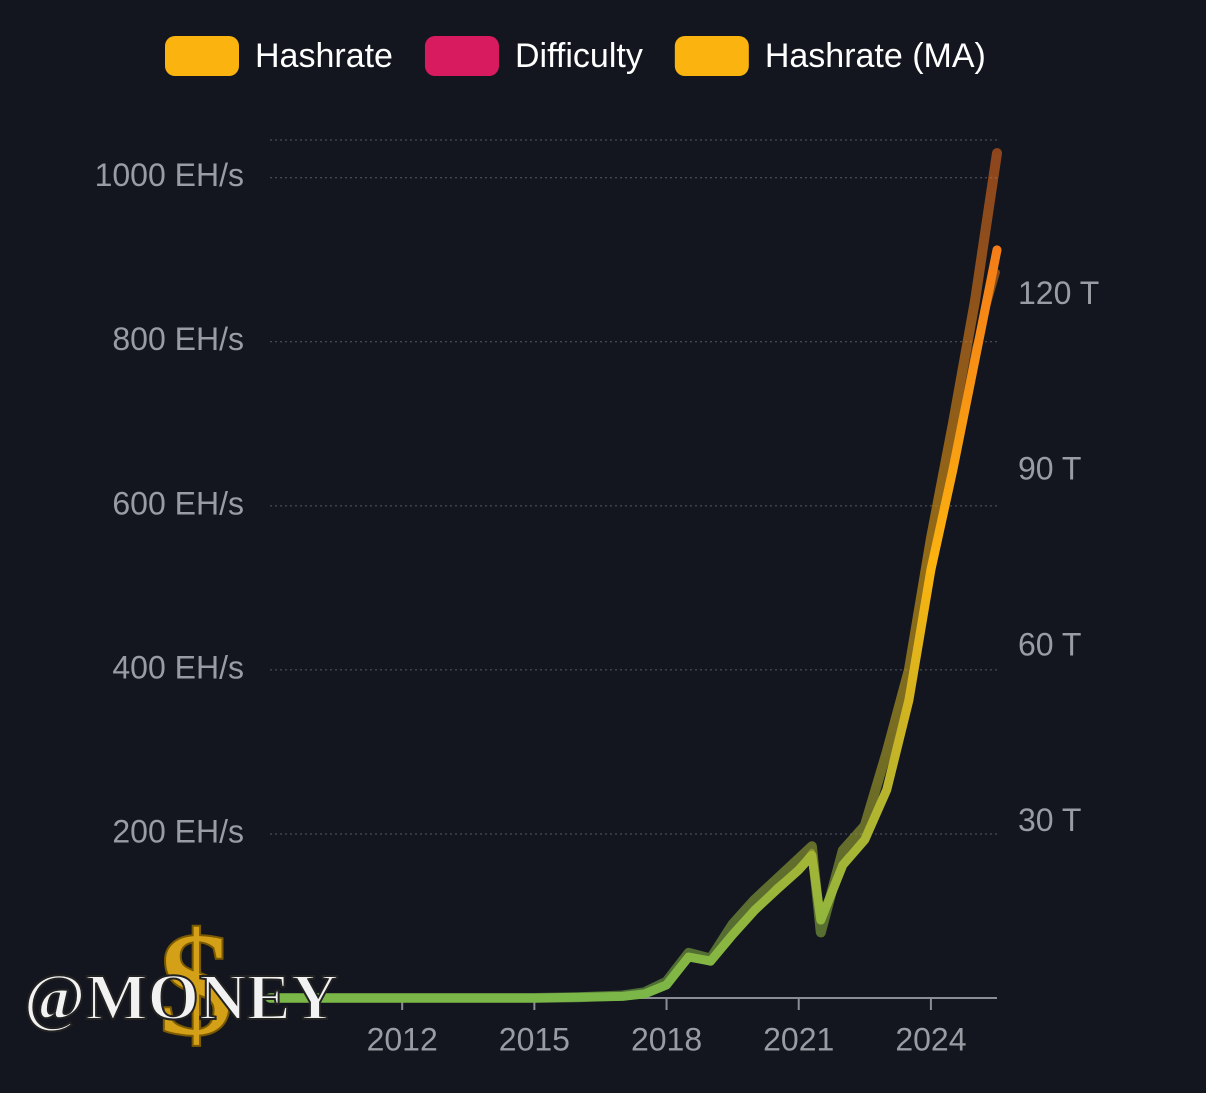 The height and width of the screenshot is (1093, 1206). What do you see at coordinates (1049, 644) in the screenshot?
I see `y2-tick-label: 60 T` at bounding box center [1049, 644].